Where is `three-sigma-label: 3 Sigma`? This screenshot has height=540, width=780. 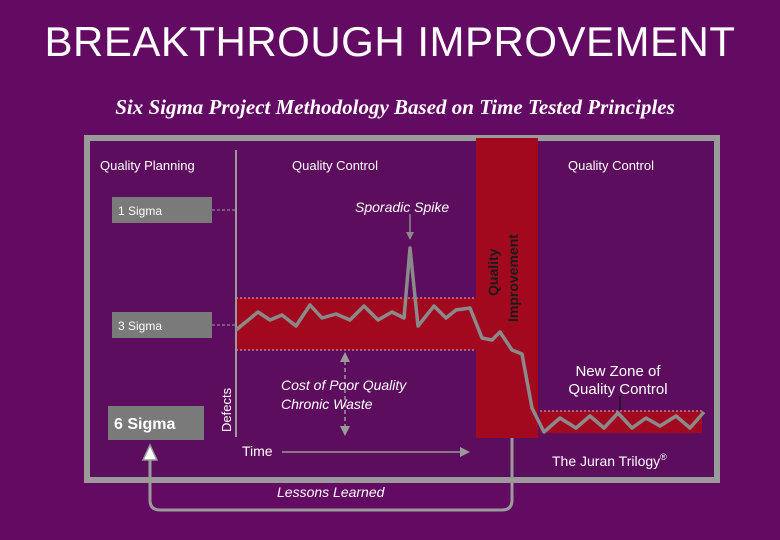 three-sigma-label: 3 Sigma is located at coordinates (140, 326).